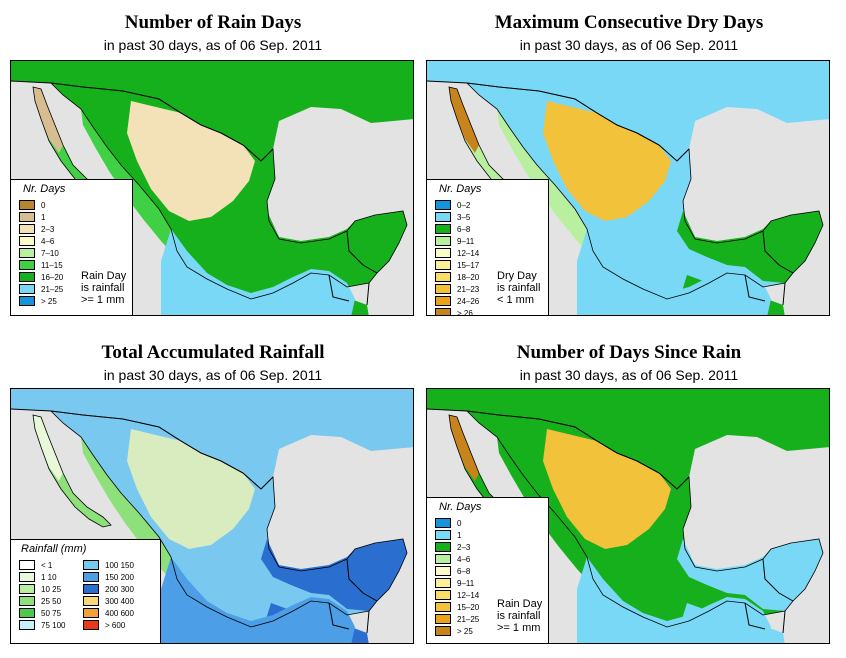 The width and height of the screenshot is (846, 658). Describe the element at coordinates (466, 241) in the screenshot. I see `legend-label: 9–11` at that location.